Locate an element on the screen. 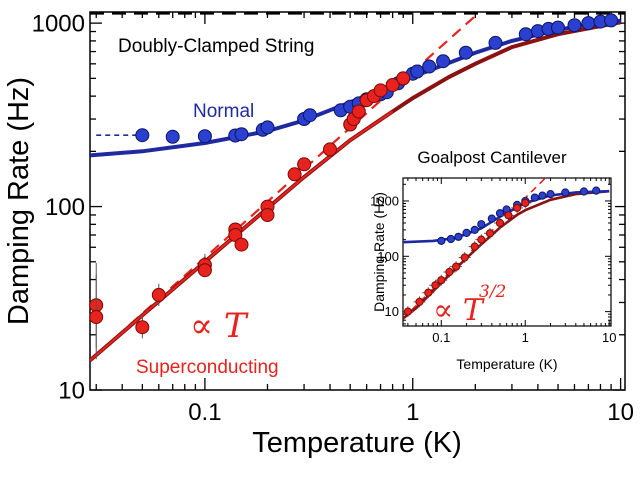  superconducting-label: Superconducting is located at coordinates (207, 367).